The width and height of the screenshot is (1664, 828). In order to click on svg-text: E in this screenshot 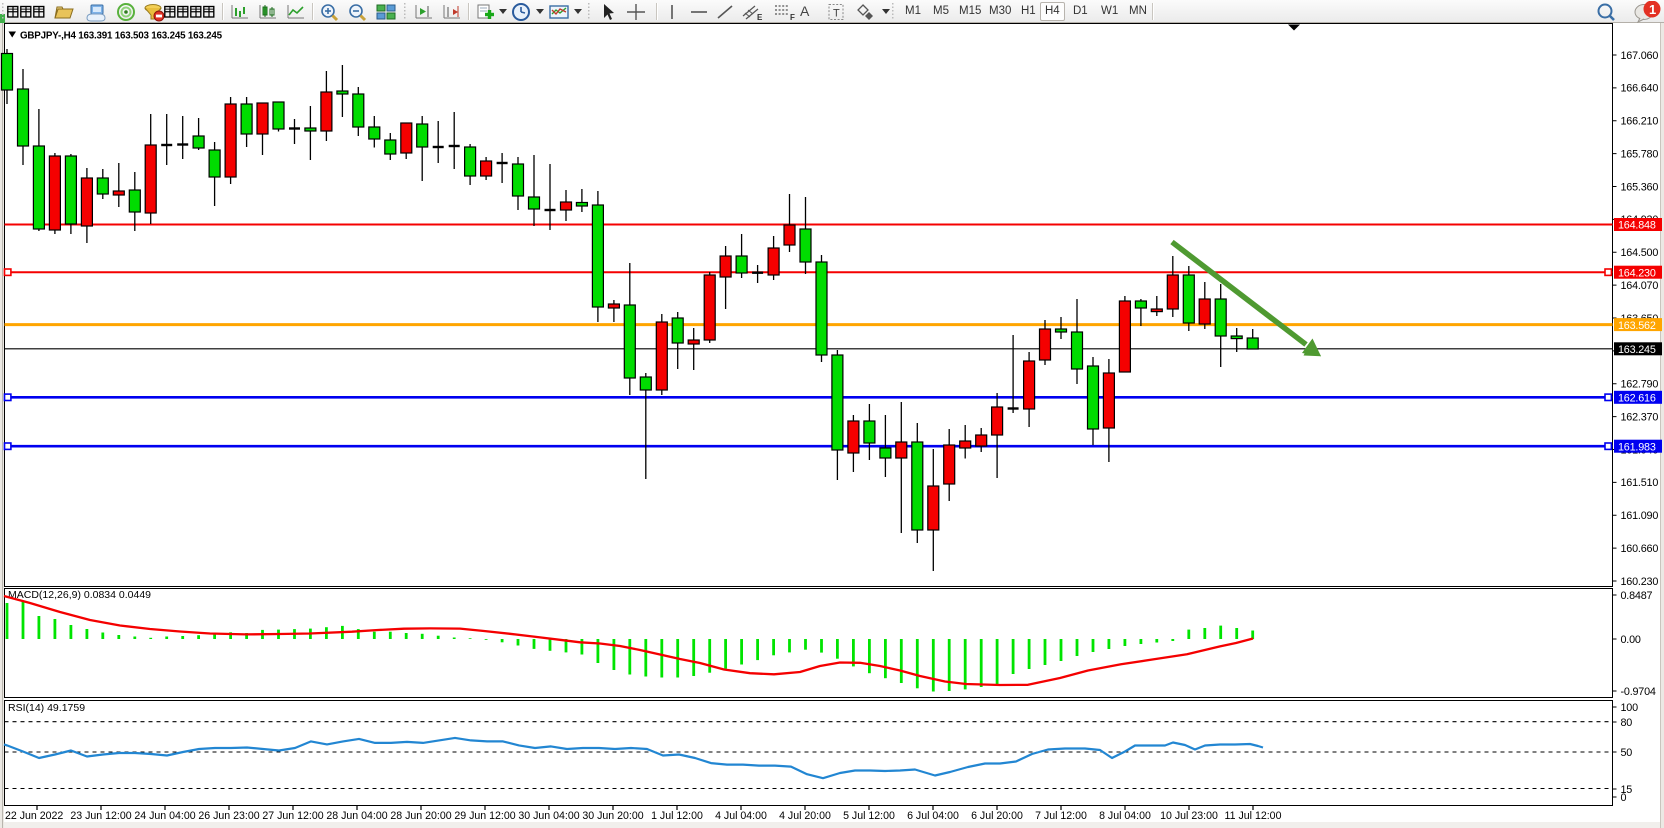, I will do `click(760, 17)`.